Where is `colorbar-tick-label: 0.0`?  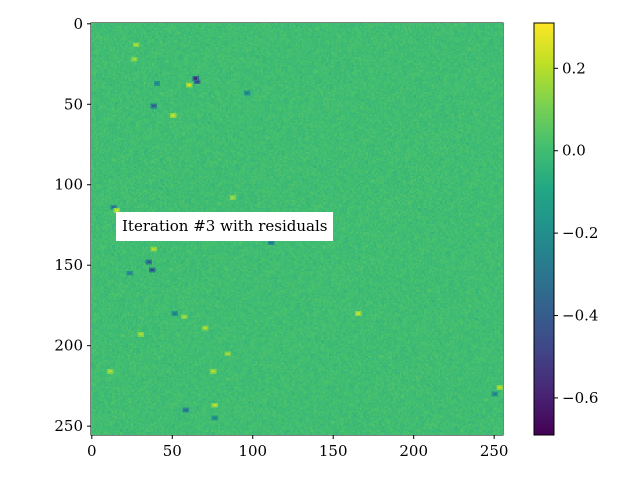 colorbar-tick-label: 0.0 is located at coordinates (574, 151).